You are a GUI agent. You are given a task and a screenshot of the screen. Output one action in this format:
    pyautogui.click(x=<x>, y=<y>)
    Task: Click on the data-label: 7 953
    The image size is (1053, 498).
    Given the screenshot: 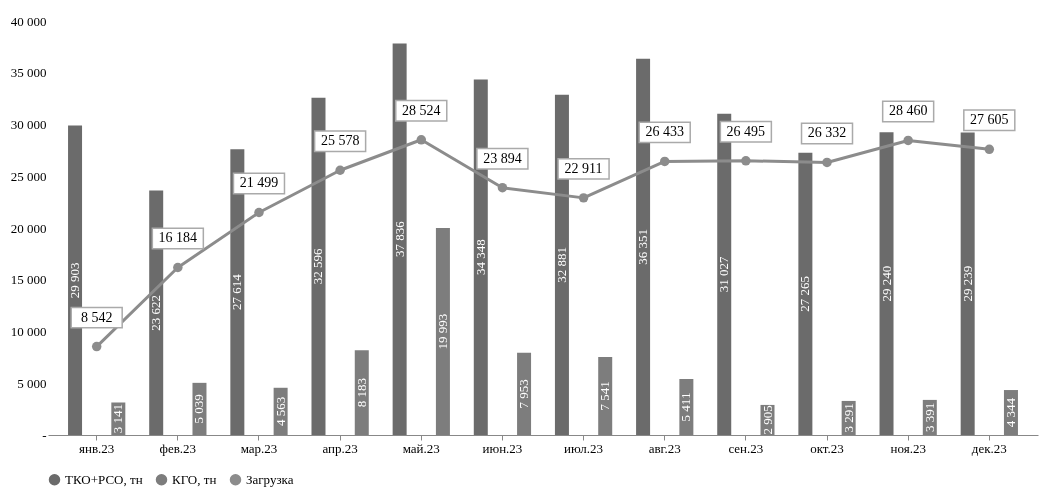 What is the action you would take?
    pyautogui.click(x=524, y=394)
    